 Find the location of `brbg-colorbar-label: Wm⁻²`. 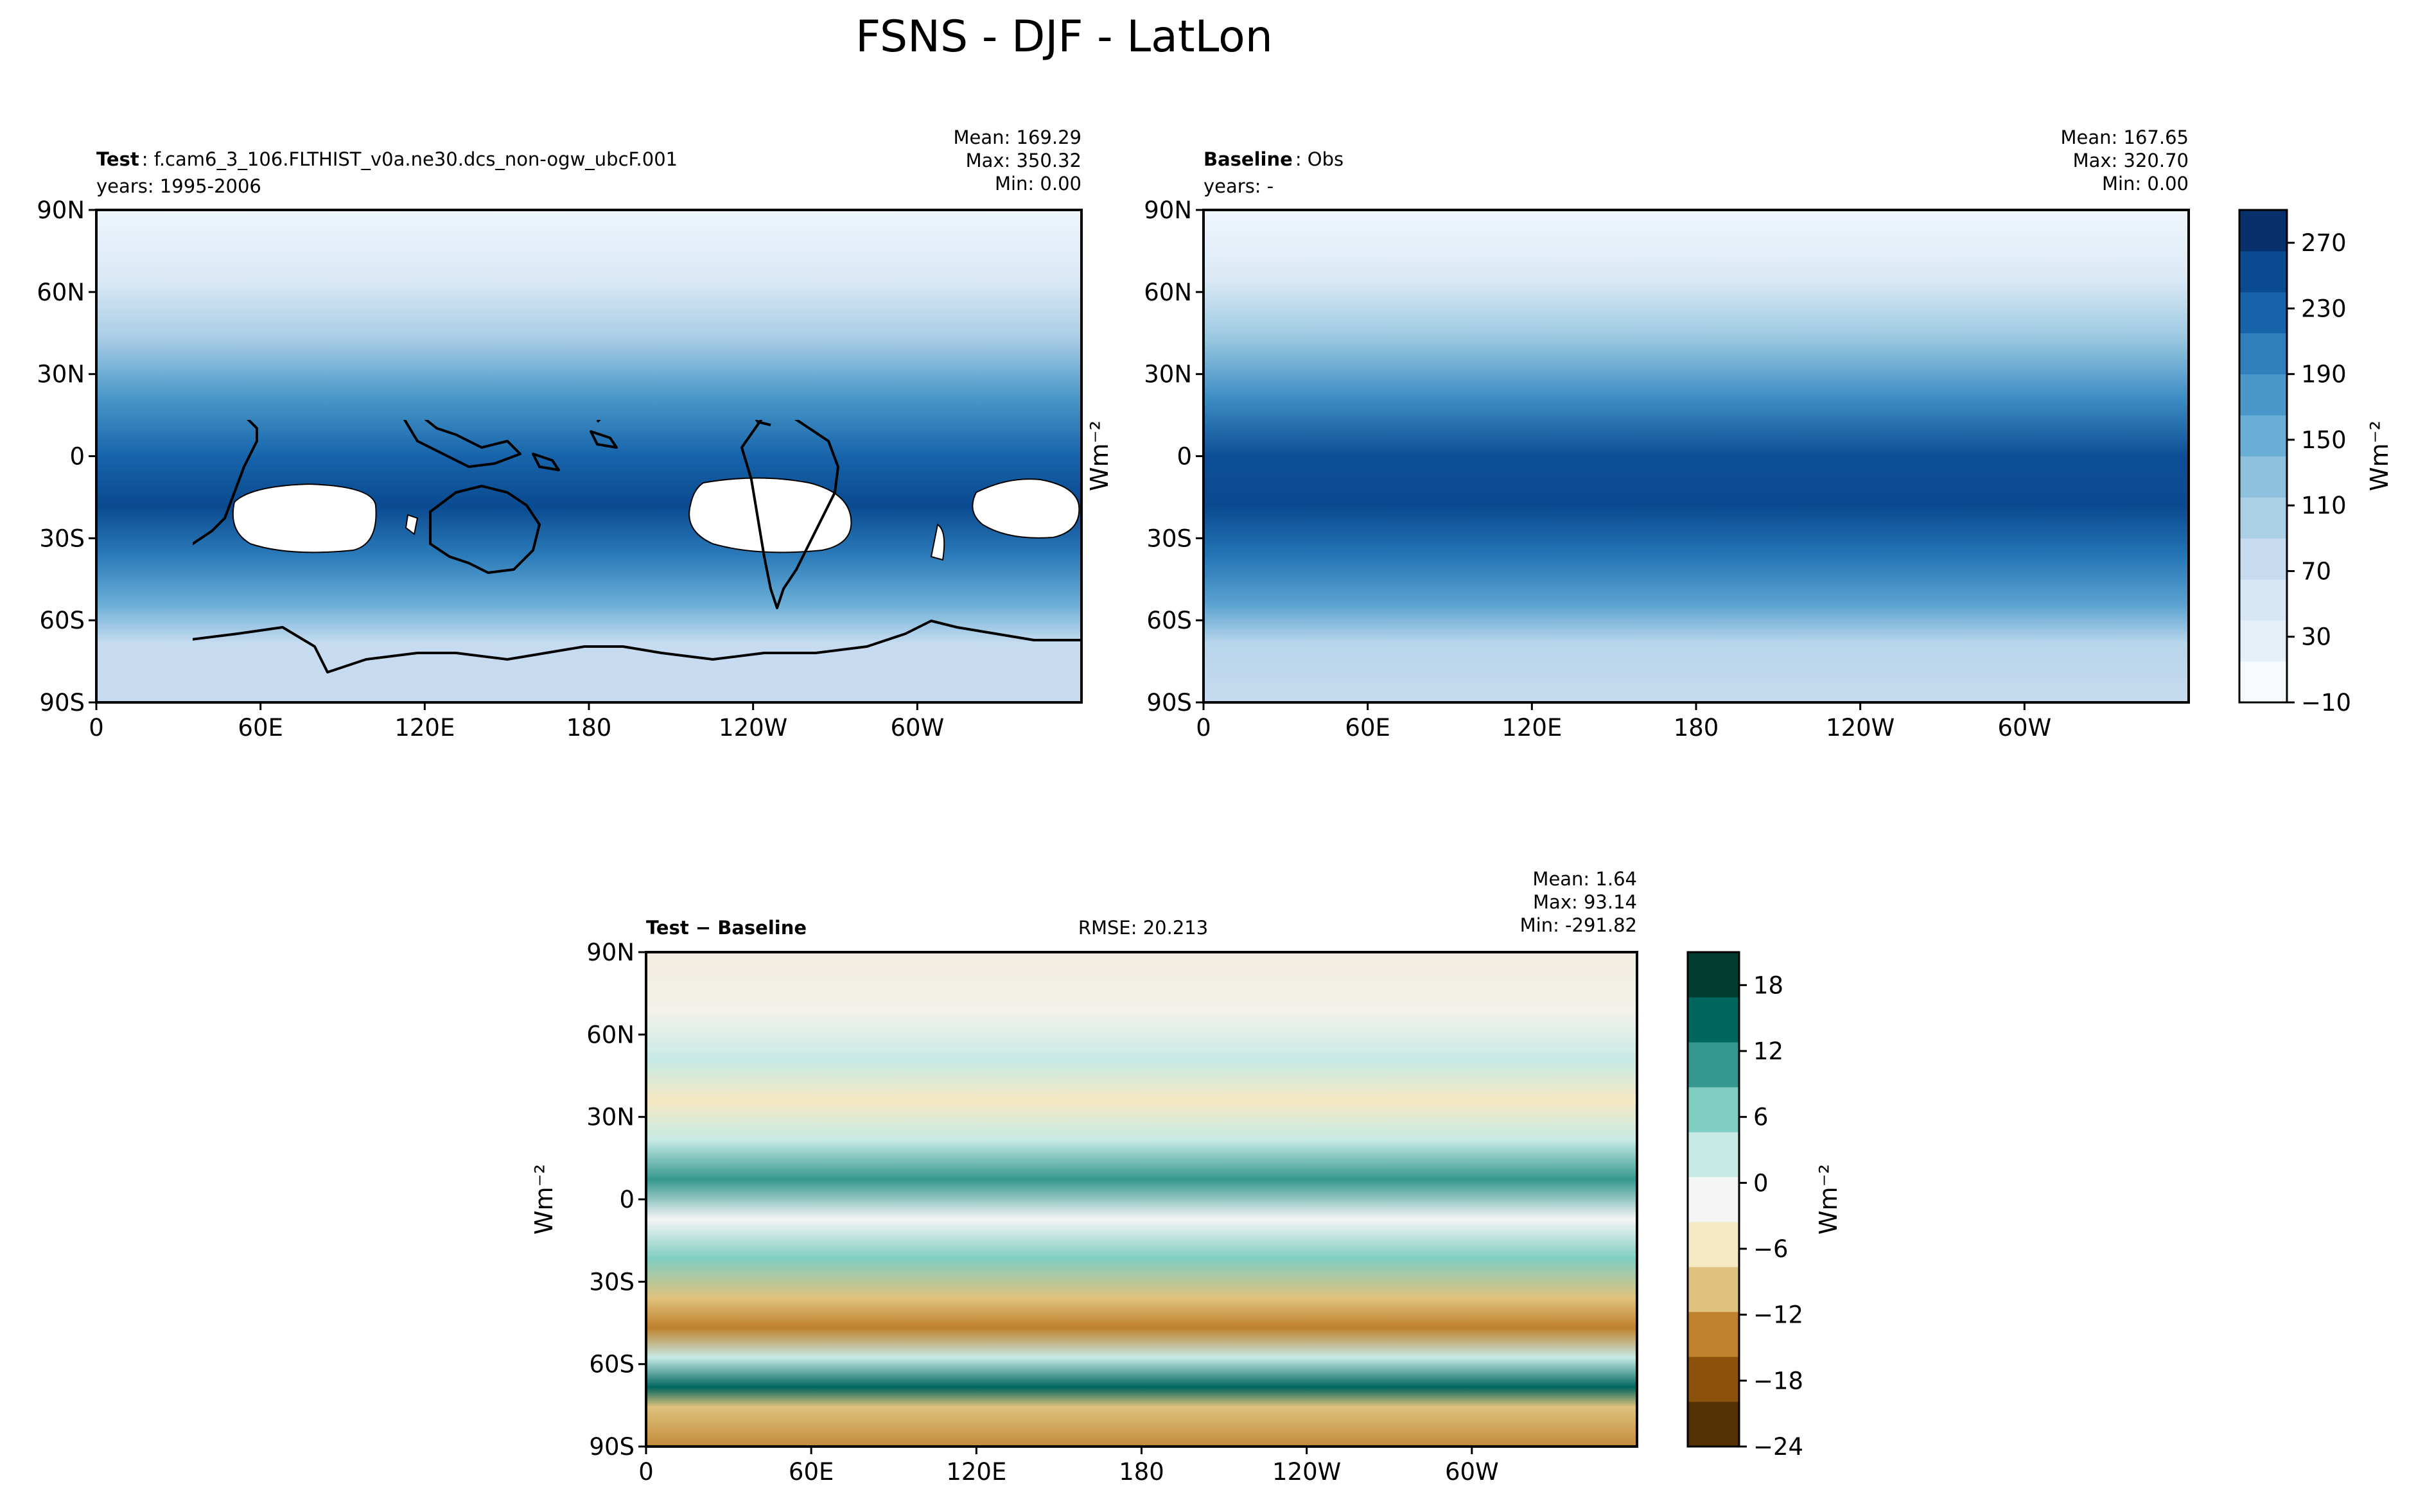

brbg-colorbar-label: Wm⁻² is located at coordinates (1828, 1199).